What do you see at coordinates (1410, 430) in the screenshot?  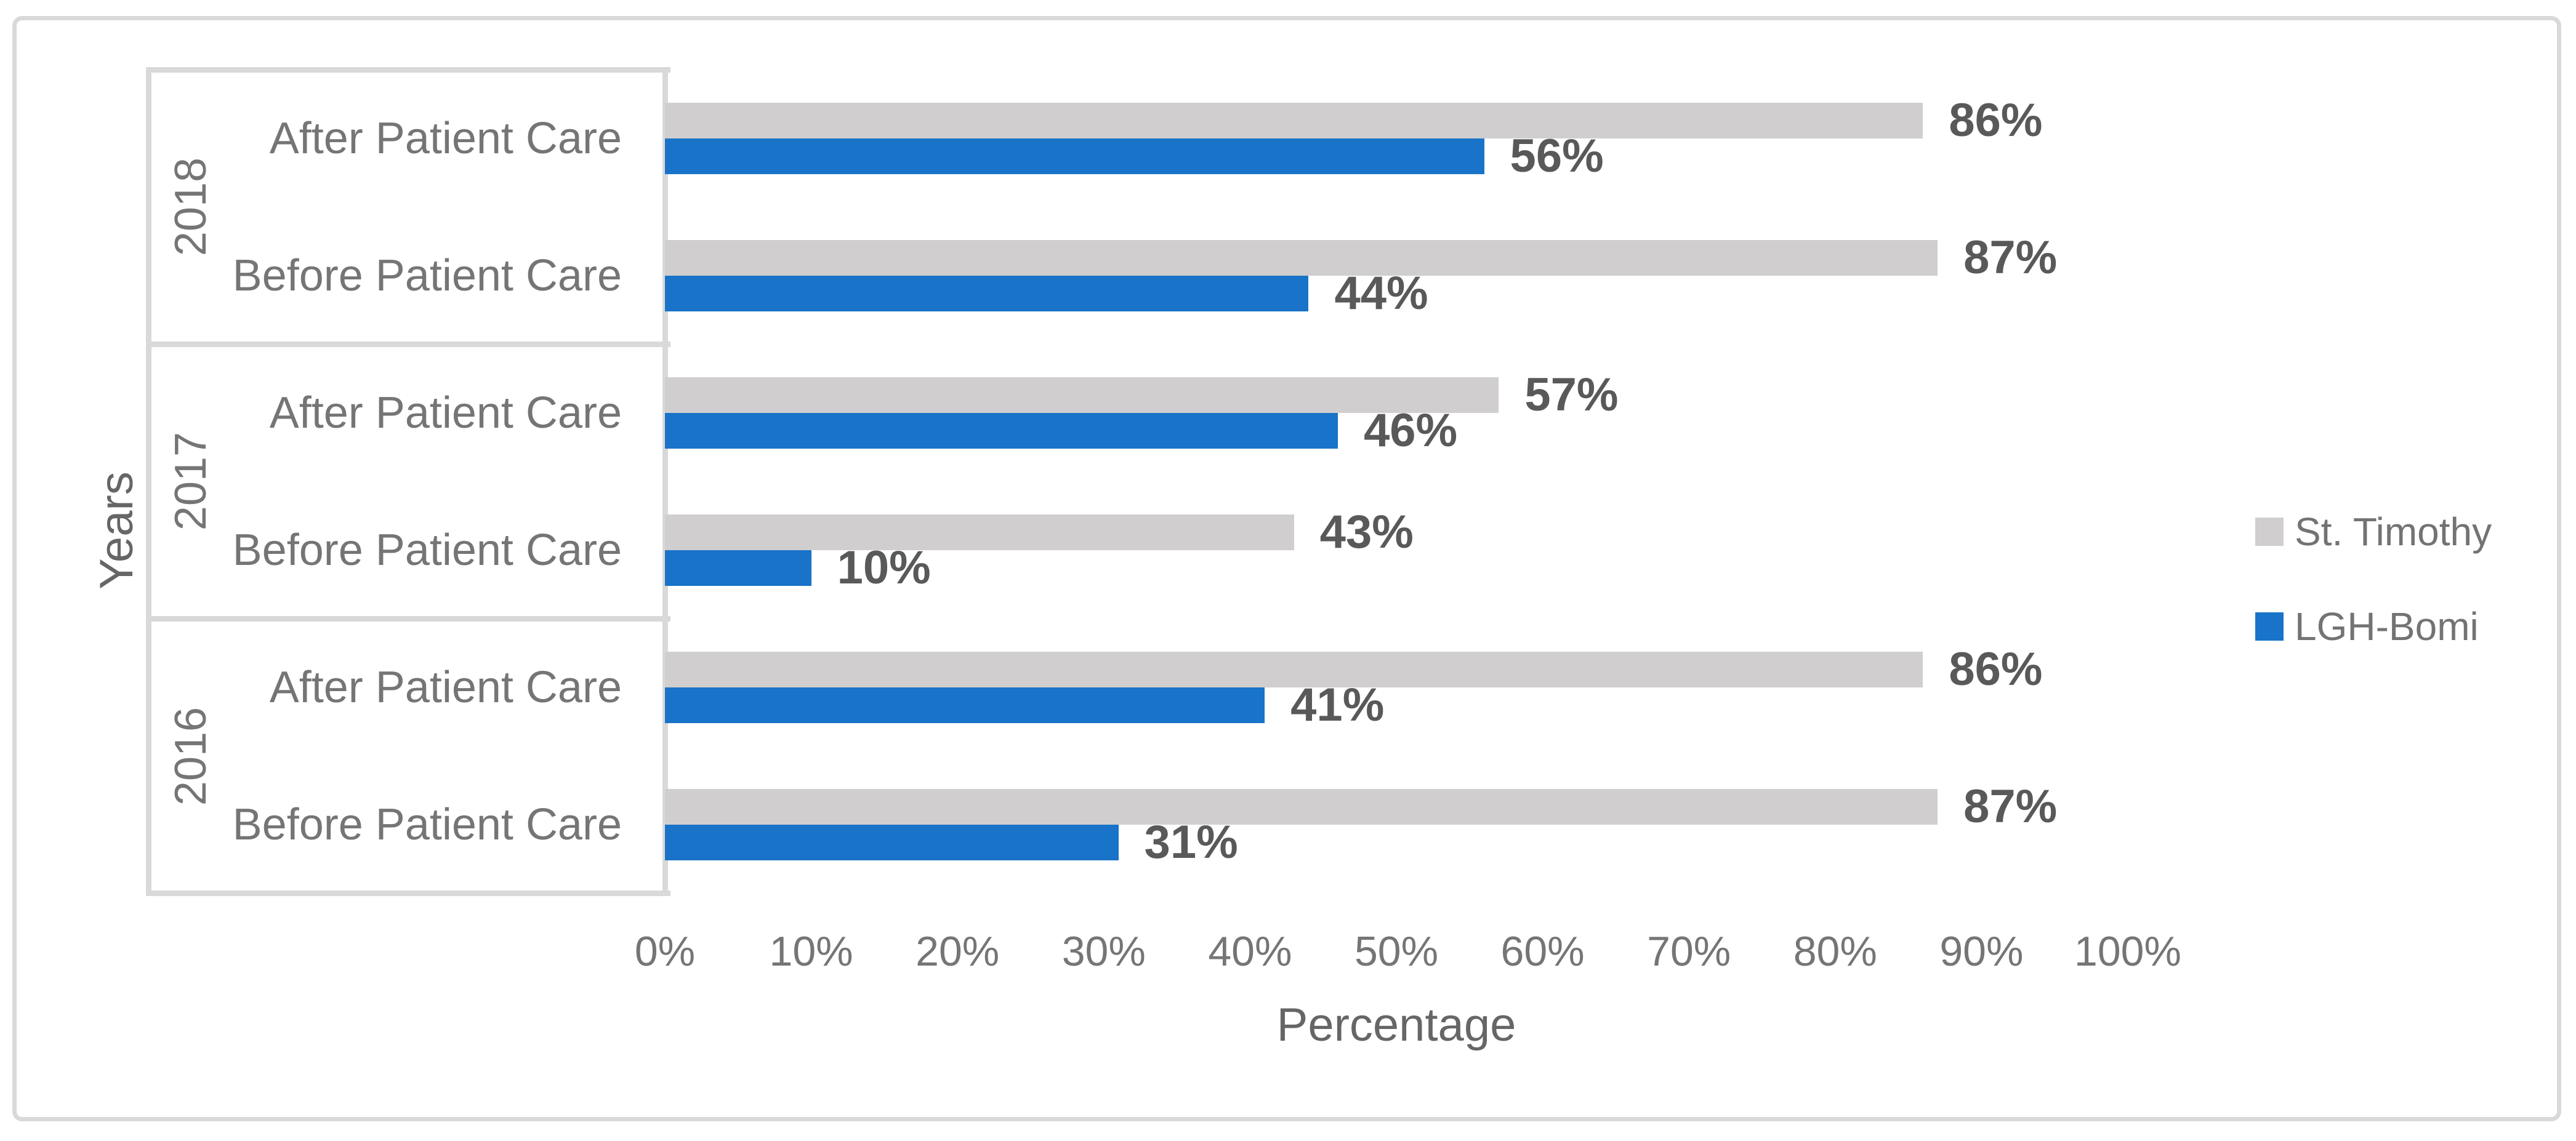 I see `data-label-lgh-bomi: 46%` at bounding box center [1410, 430].